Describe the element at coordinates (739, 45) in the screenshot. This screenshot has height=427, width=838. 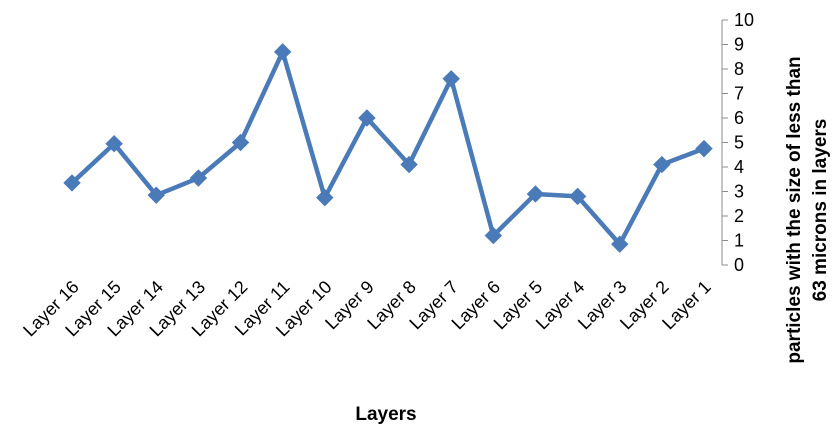
I see `y-tick-label: 9` at that location.